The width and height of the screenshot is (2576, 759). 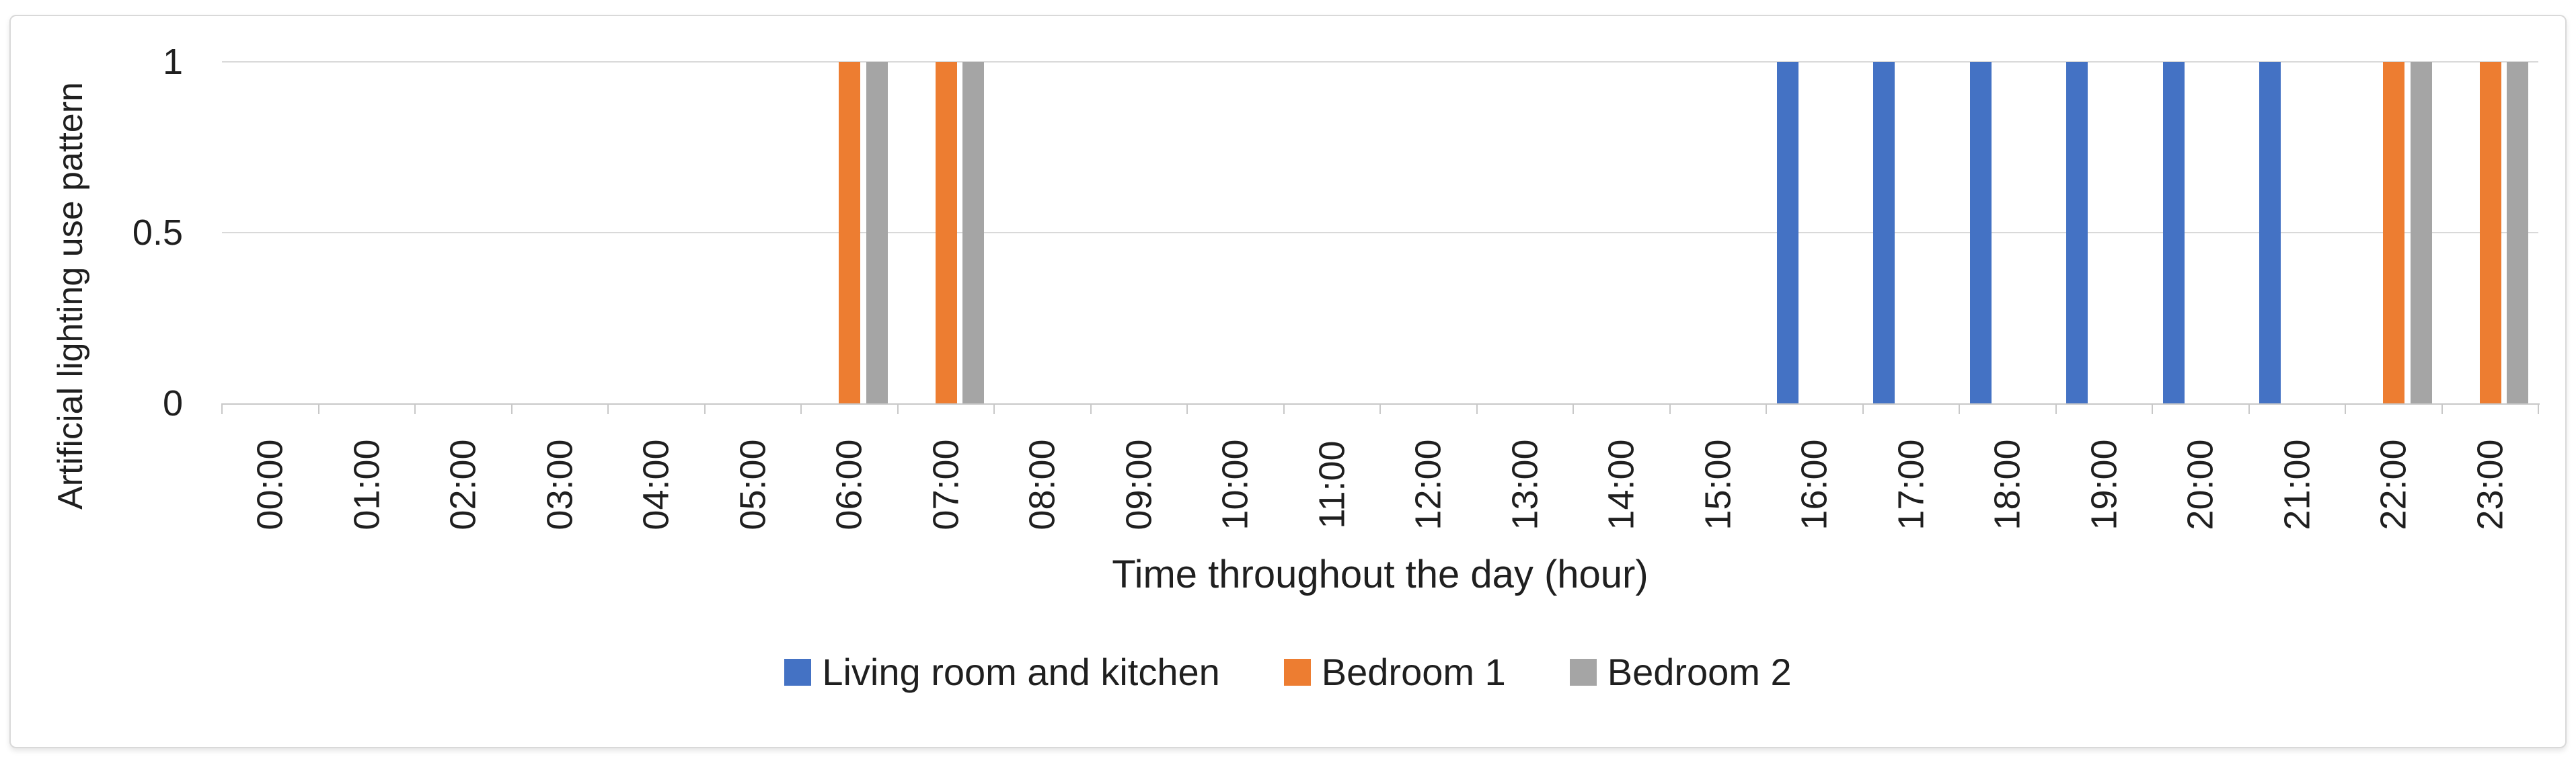 I want to click on x-tick-label-08:00: 08:00, so click(x=1042, y=485).